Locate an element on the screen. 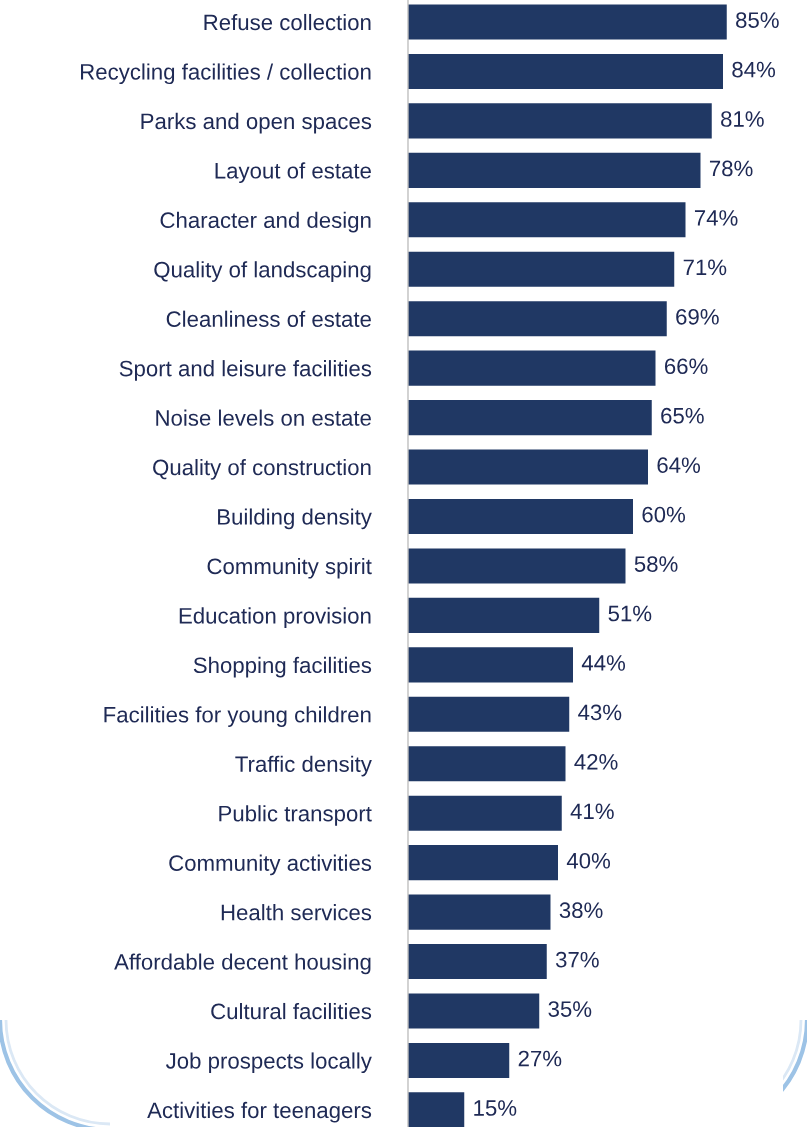 This screenshot has height=1127, width=807. data-label: 69% is located at coordinates (697, 316).